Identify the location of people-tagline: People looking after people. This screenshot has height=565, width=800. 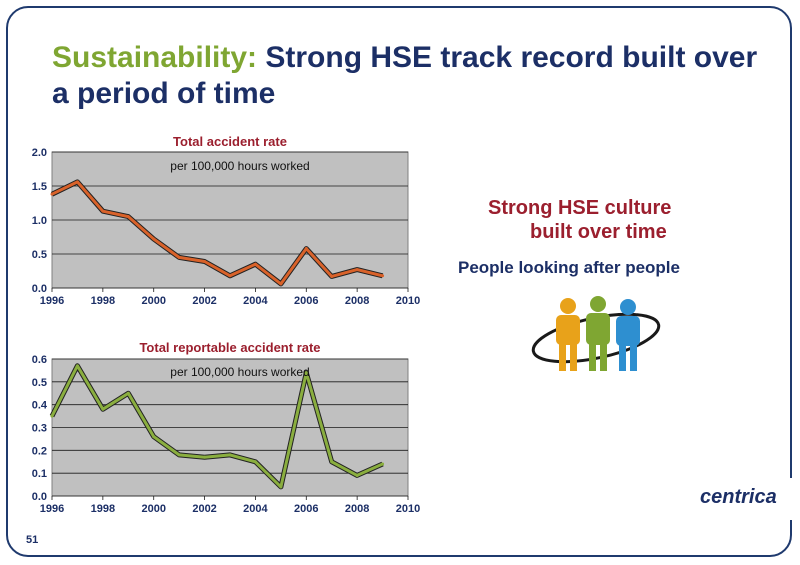
(569, 267).